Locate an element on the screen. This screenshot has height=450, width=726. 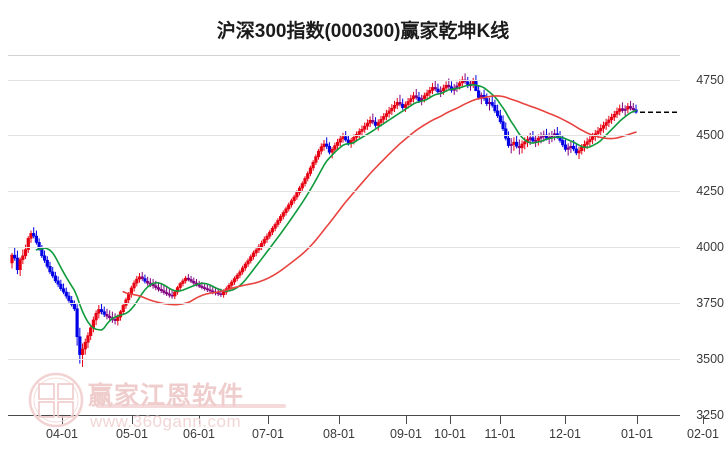
x-axis-tick-label: 12-01 is located at coordinates (565, 434).